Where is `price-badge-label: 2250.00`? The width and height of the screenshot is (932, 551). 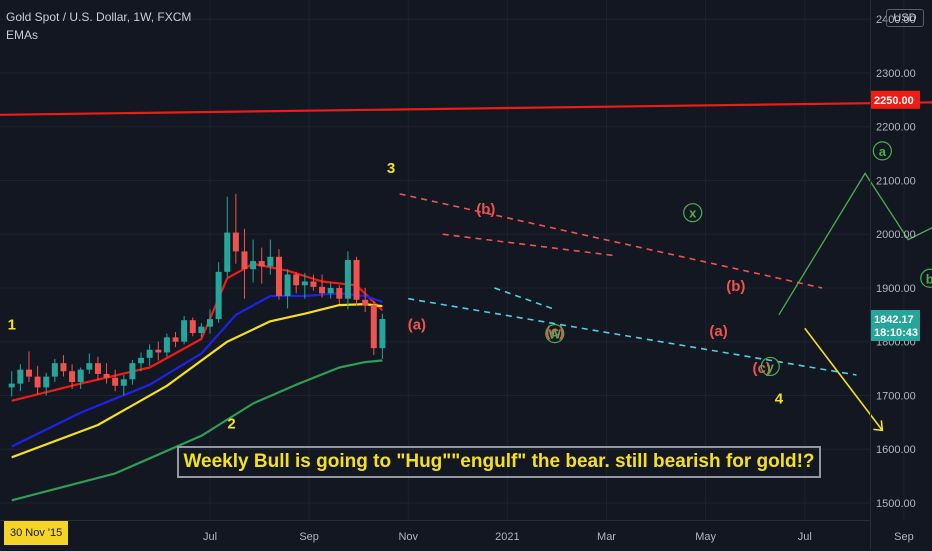
price-badge-label: 2250.00 is located at coordinates (894, 101).